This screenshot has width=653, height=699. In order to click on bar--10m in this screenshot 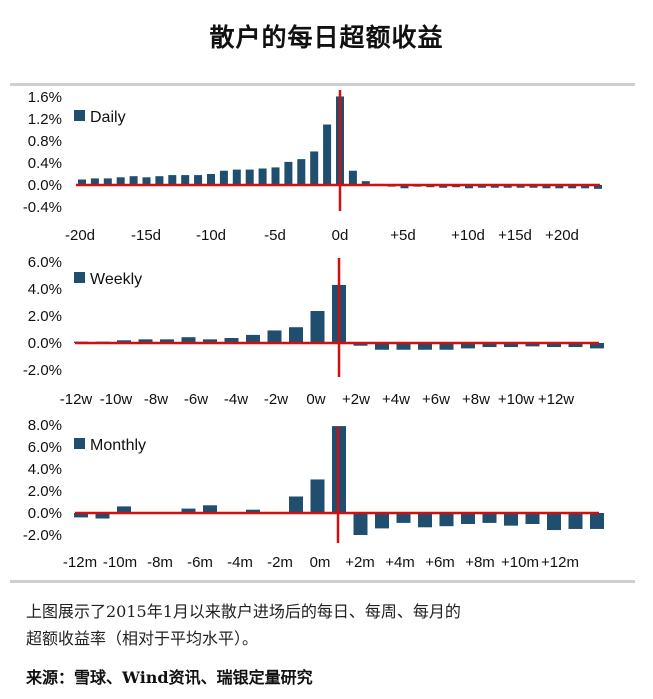, I will do `click(124, 509)`.